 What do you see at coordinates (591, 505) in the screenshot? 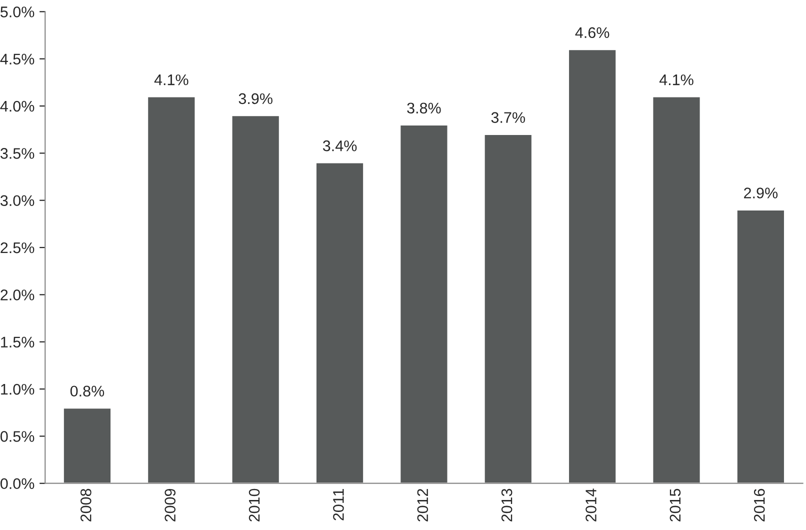
I see `x-tick-label: 2014` at bounding box center [591, 505].